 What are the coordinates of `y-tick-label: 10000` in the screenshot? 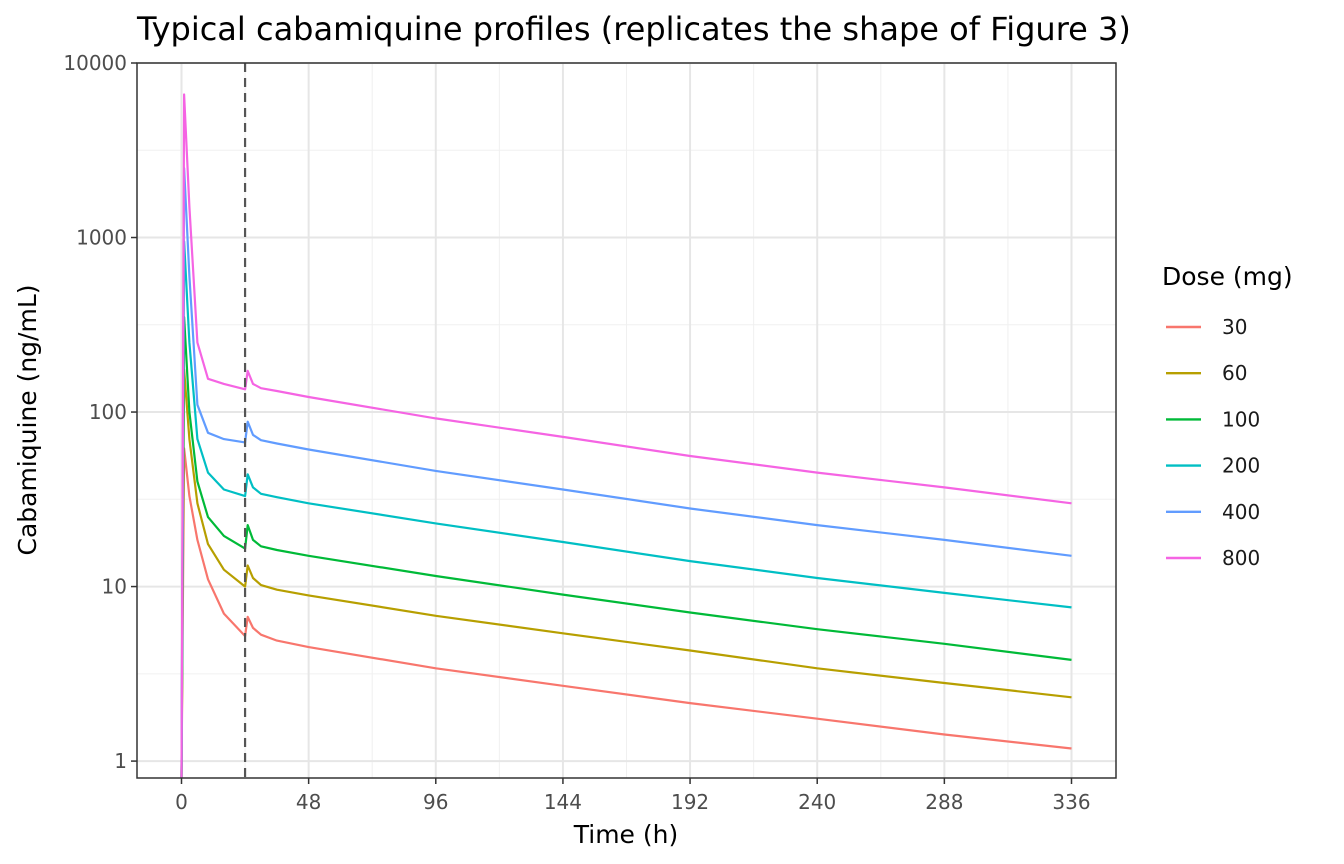 It's located at (95, 63).